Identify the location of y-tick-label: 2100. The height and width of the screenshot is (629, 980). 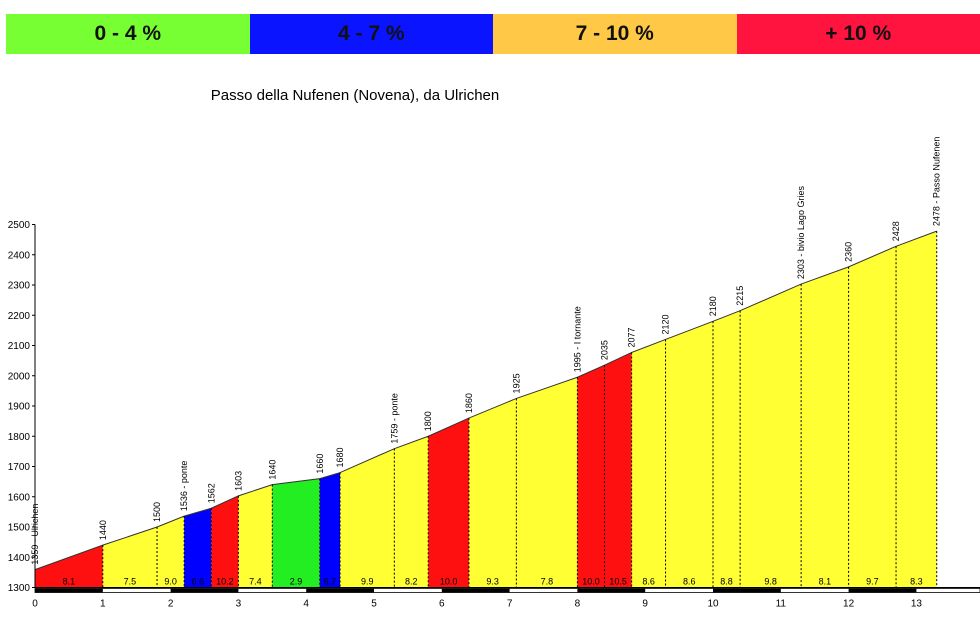
(19, 346).